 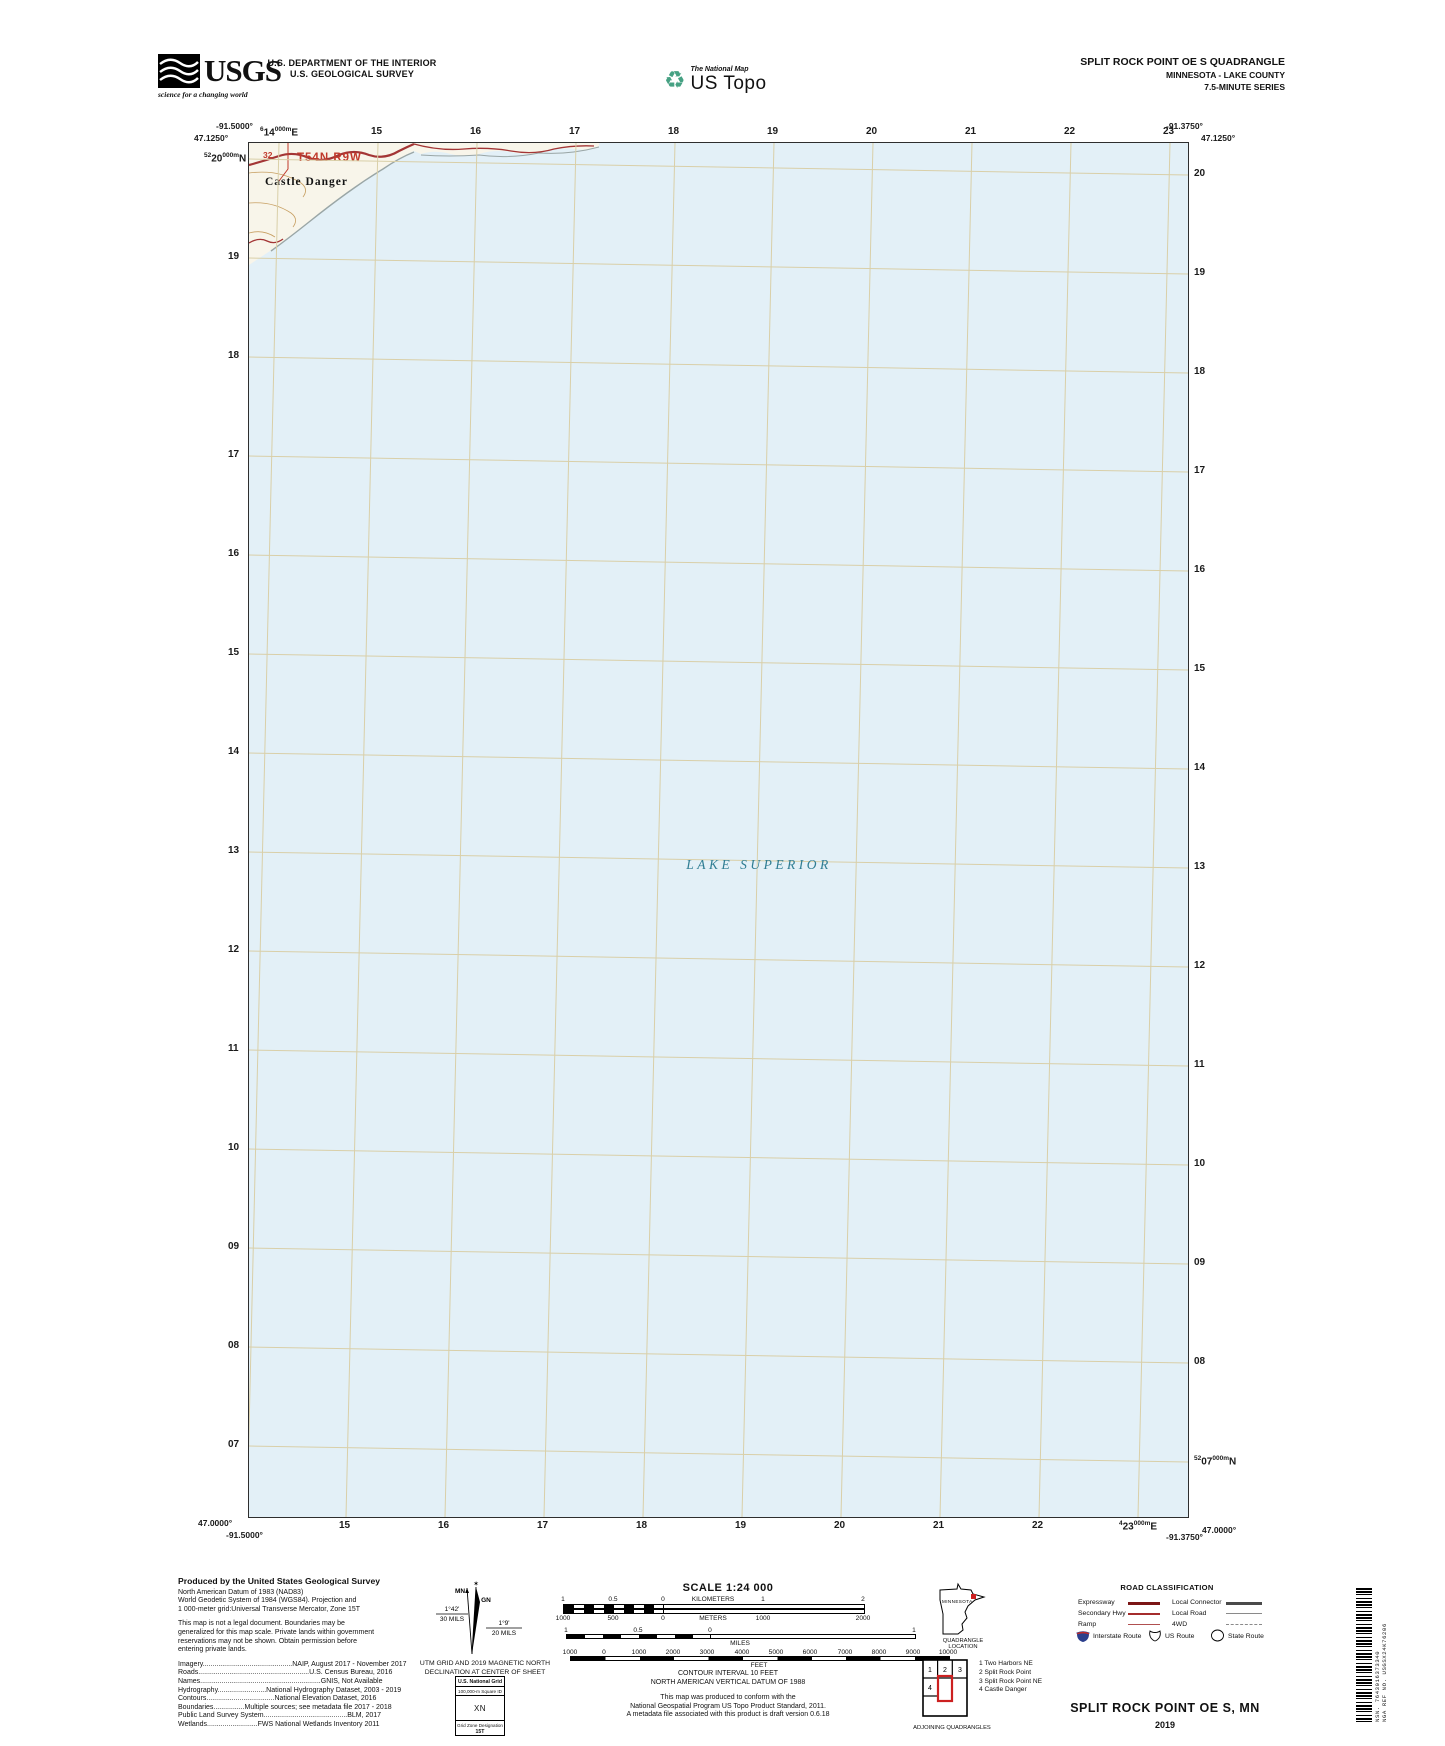 What do you see at coordinates (945, 1670) in the screenshot?
I see `svg-text: 2` at bounding box center [945, 1670].